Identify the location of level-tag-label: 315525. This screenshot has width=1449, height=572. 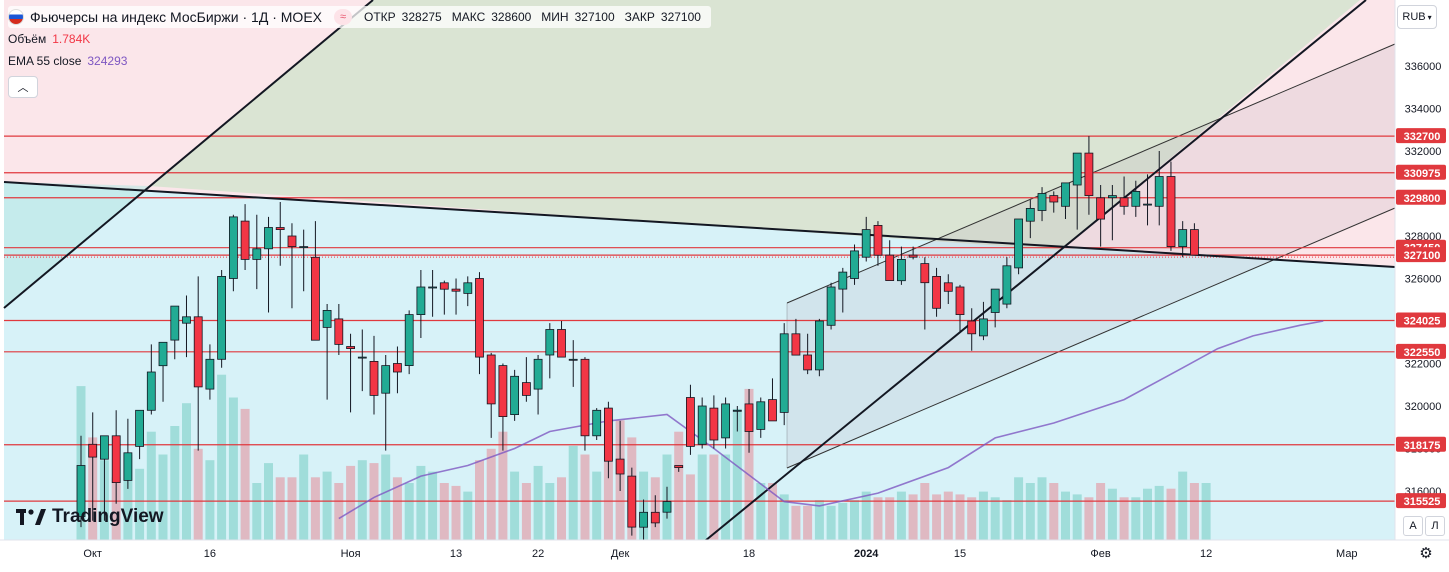
(1422, 502).